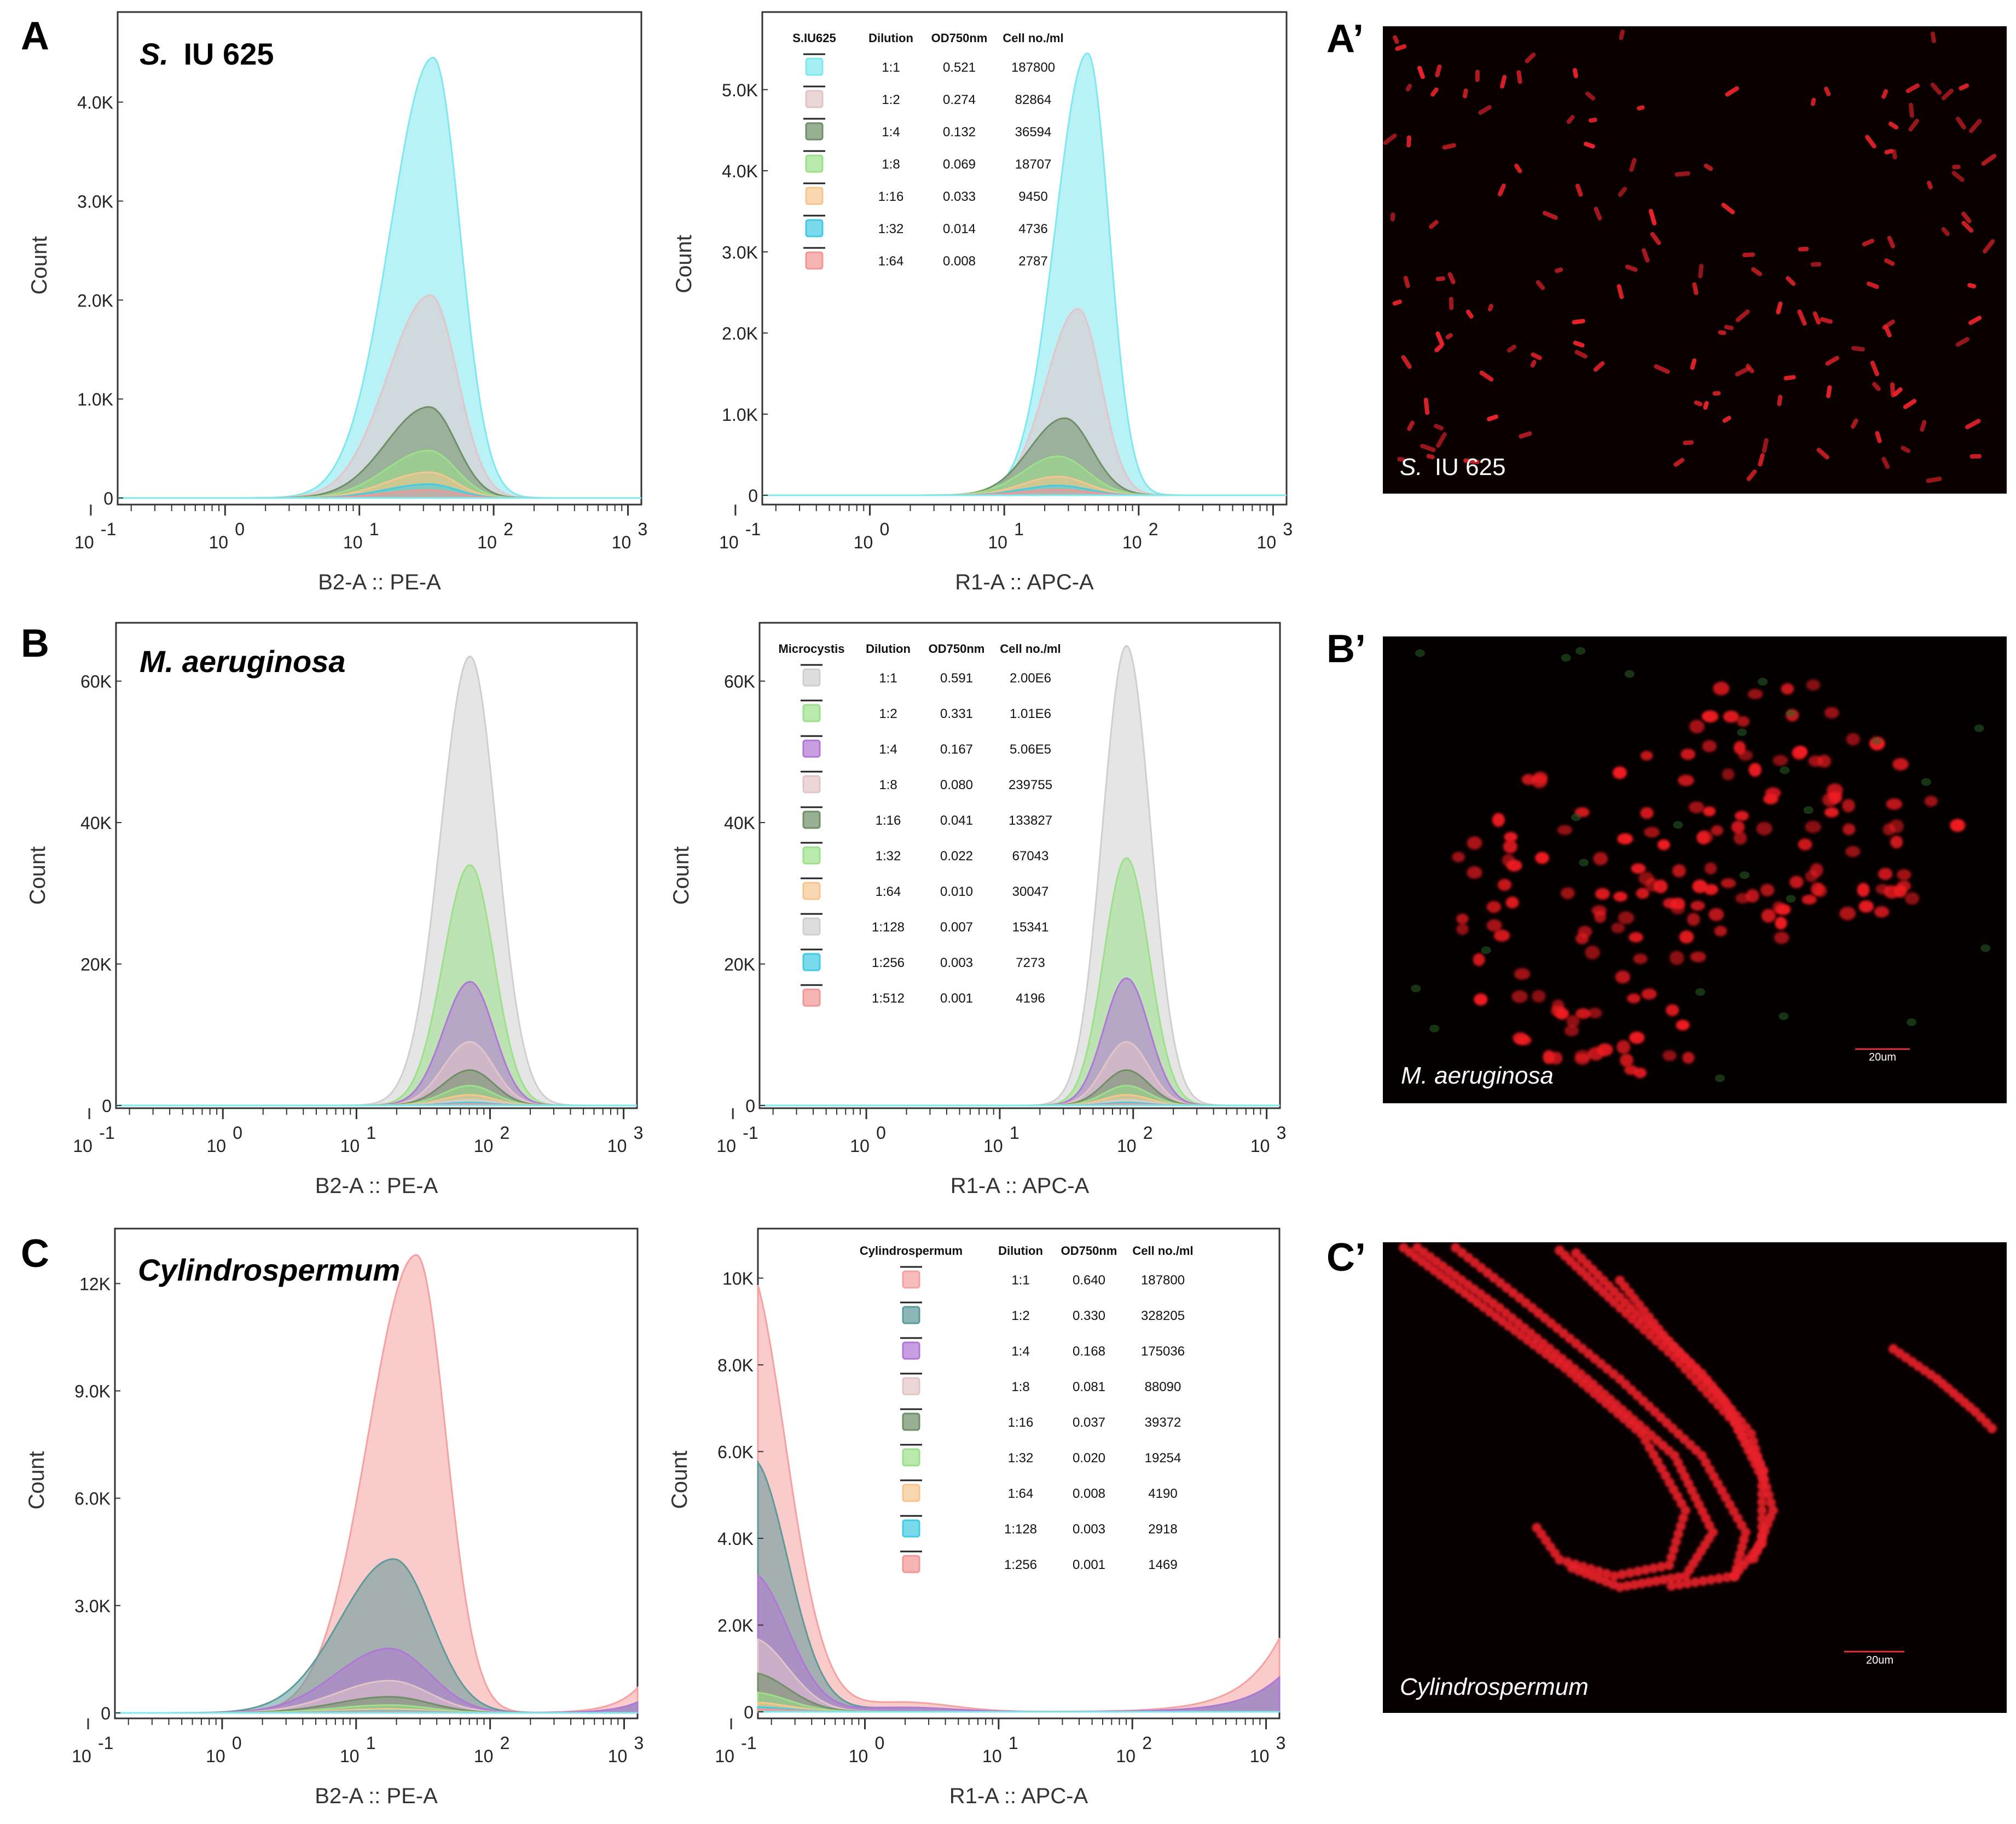  I want to click on legend-cell: 187800, so click(1163, 1280).